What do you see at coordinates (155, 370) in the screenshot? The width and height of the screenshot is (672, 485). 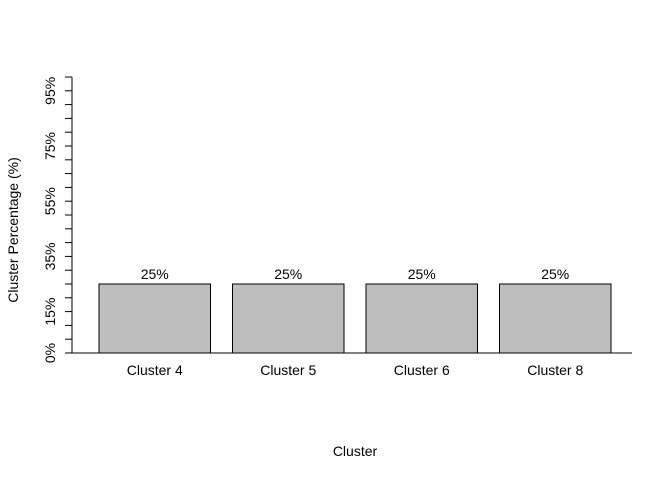 I see `category-label: Cluster 4` at bounding box center [155, 370].